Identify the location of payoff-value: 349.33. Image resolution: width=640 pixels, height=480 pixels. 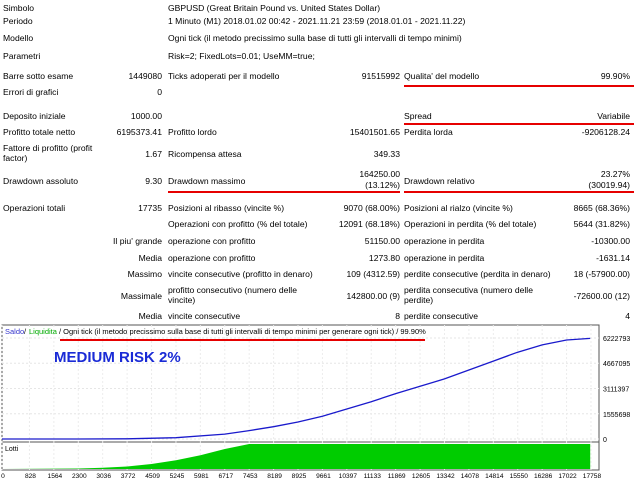
(386, 154).